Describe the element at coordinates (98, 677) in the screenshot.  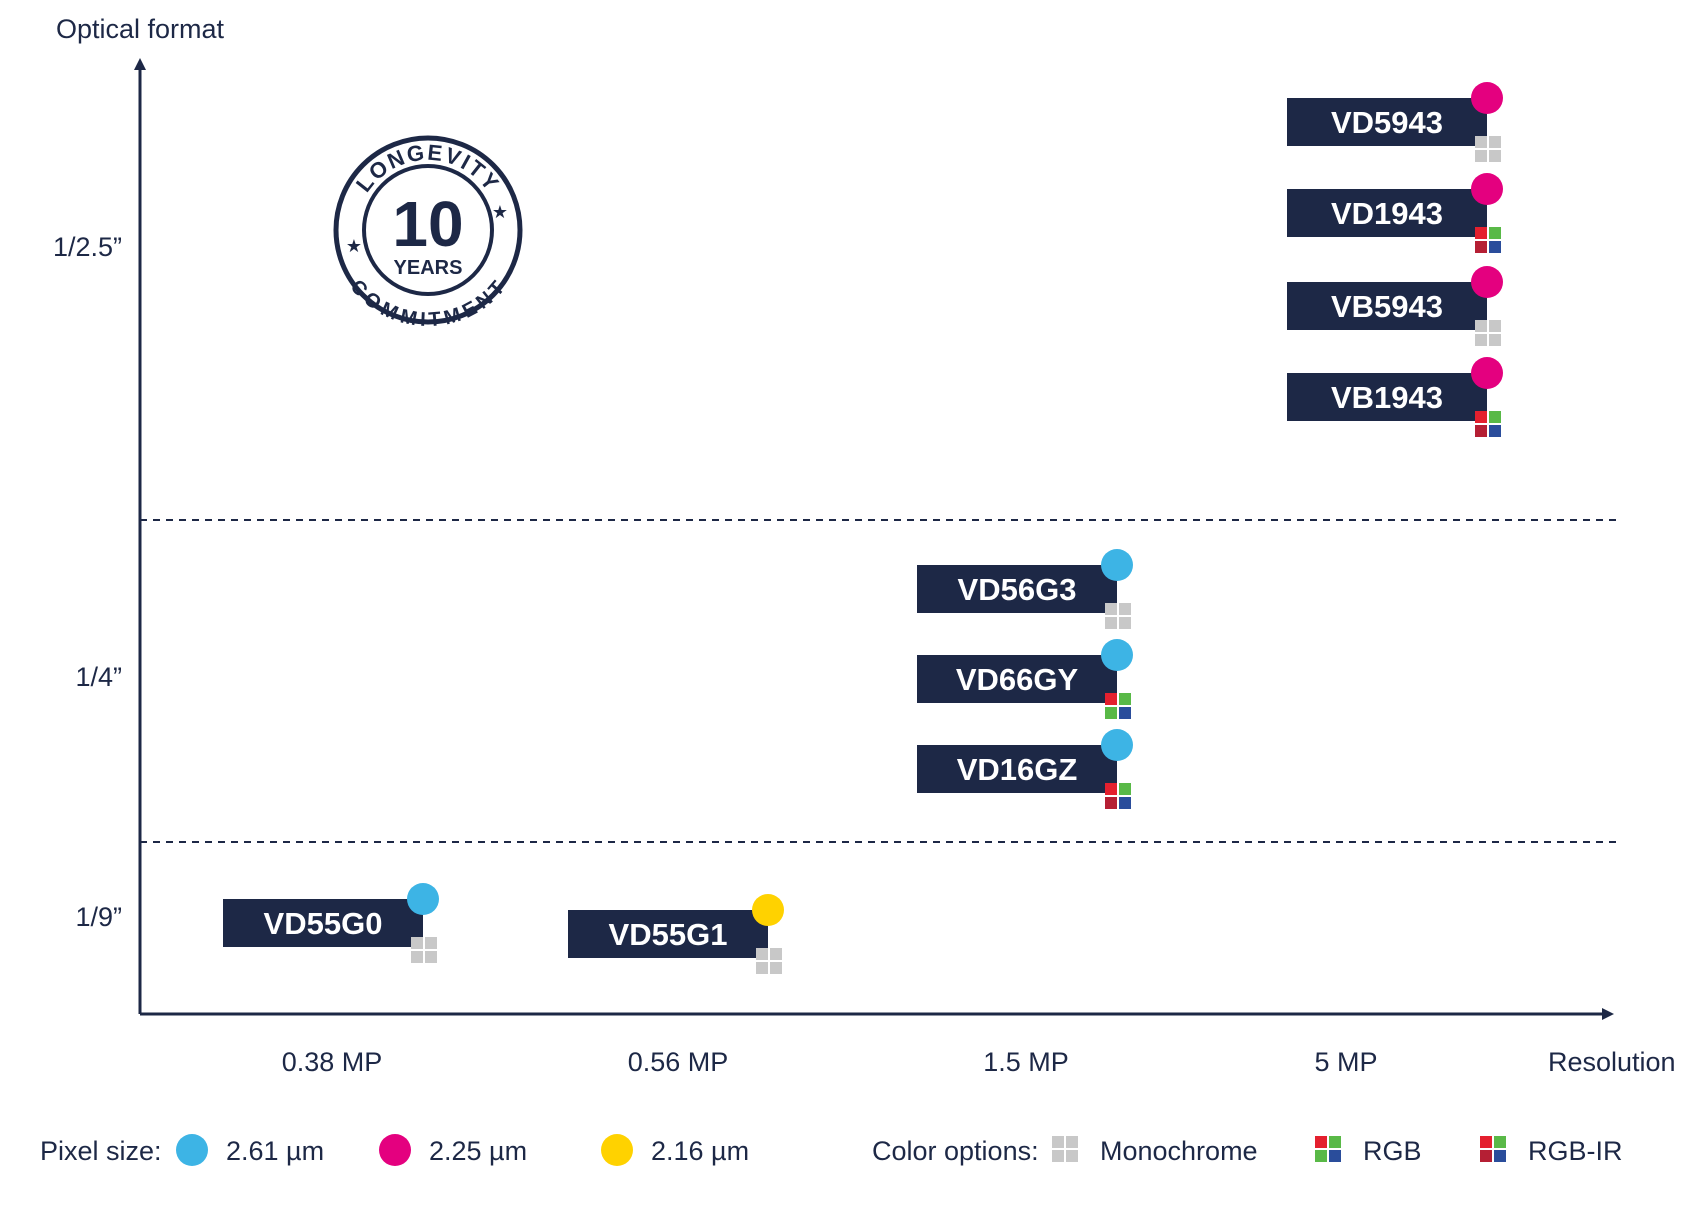
I see `y-tick-label: 1/4”` at that location.